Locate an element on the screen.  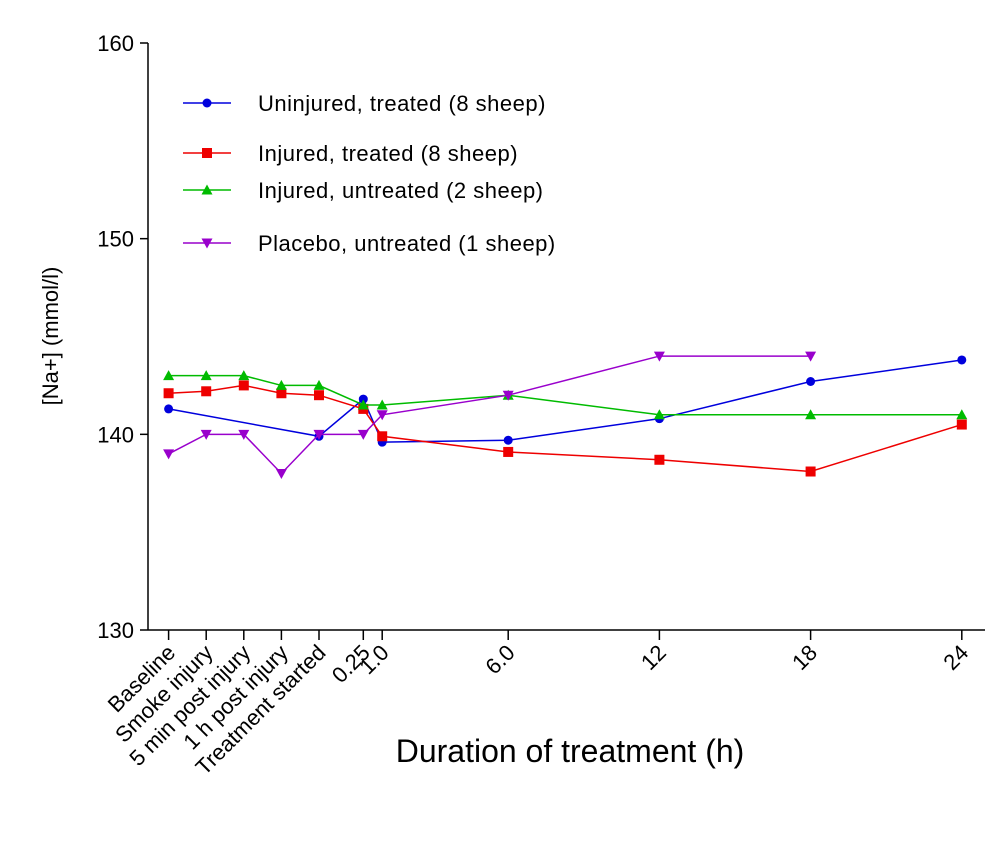
legend-item-2: Injured, treated (8 sheep) is located at coordinates (350, 153).